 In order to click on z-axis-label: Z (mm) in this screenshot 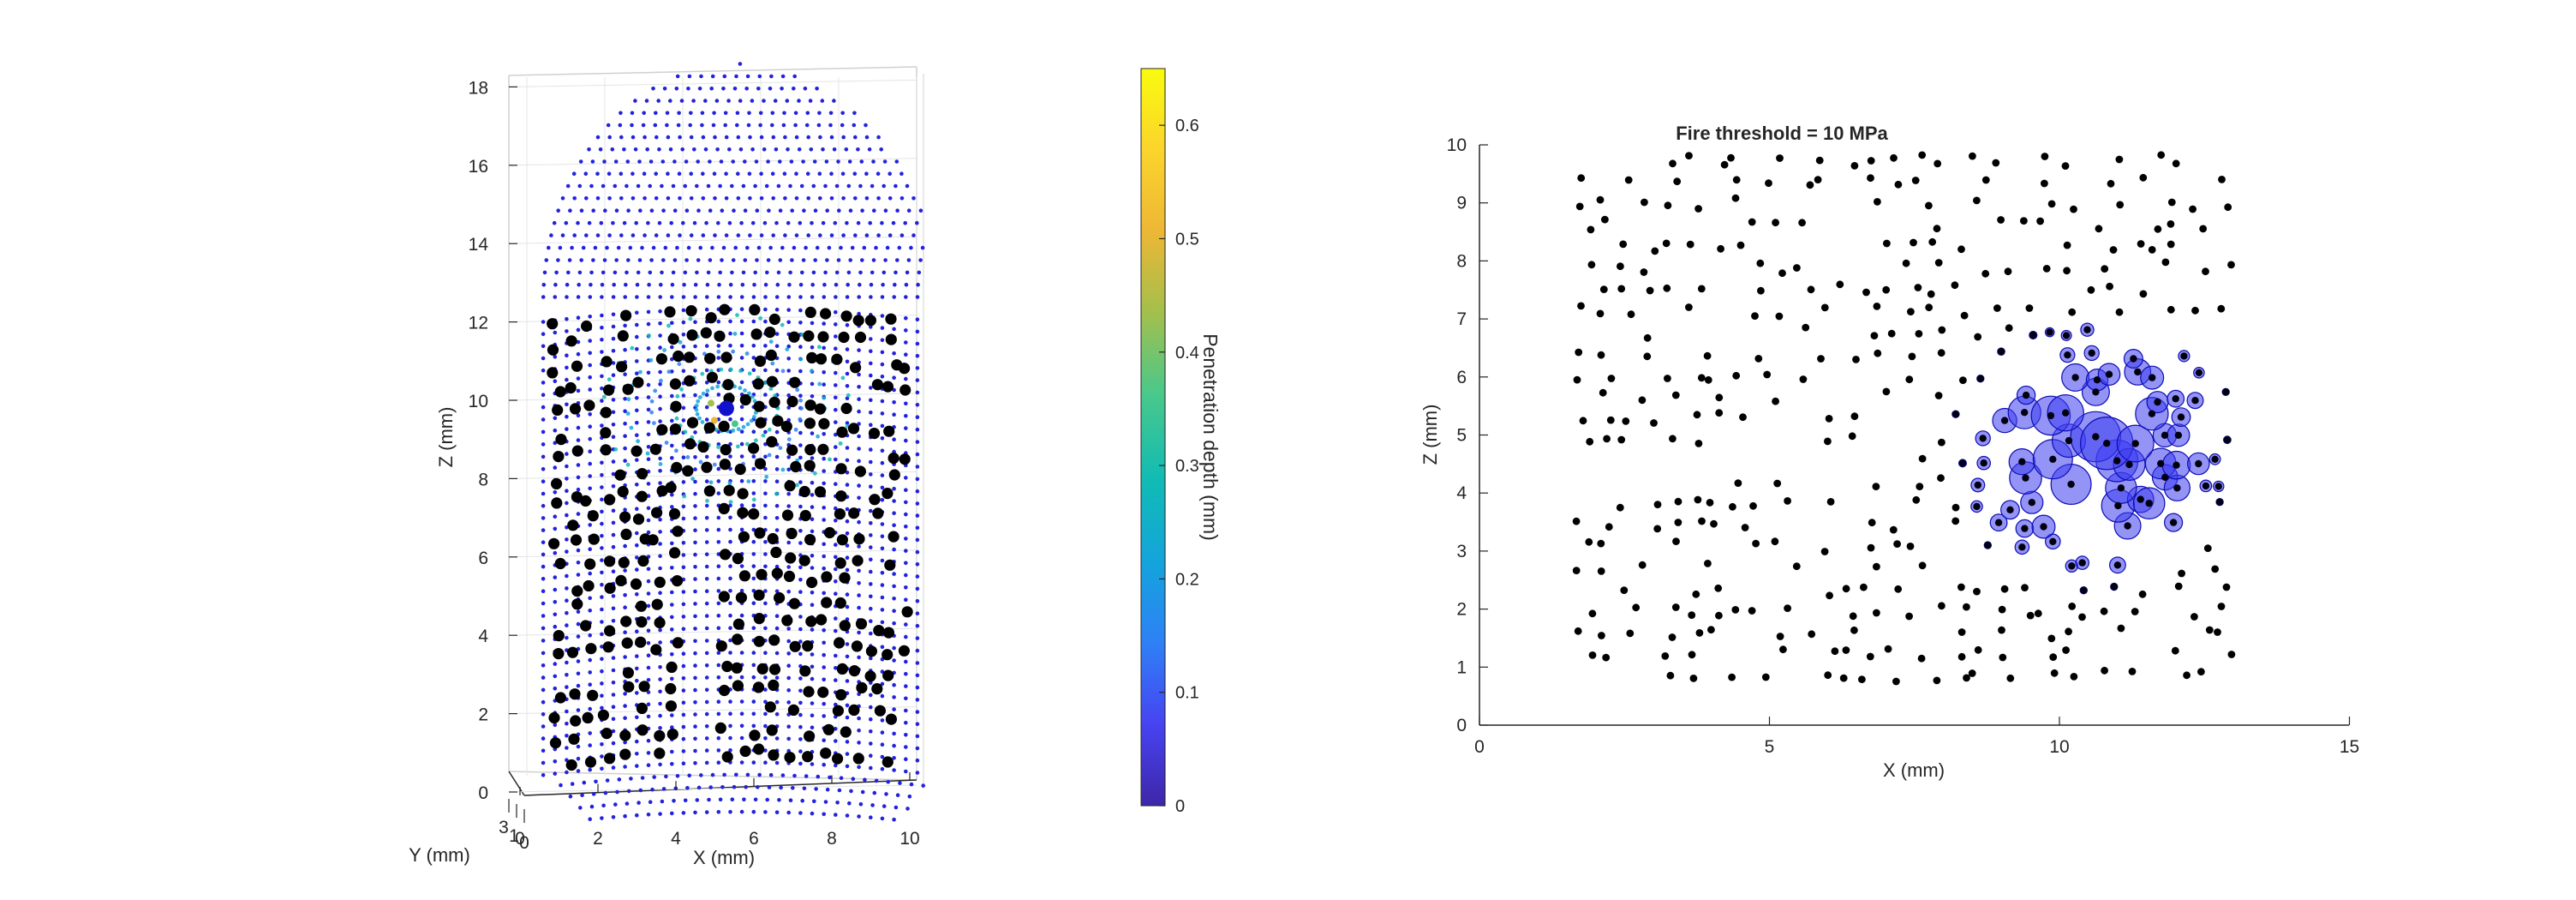, I will do `click(446, 437)`.